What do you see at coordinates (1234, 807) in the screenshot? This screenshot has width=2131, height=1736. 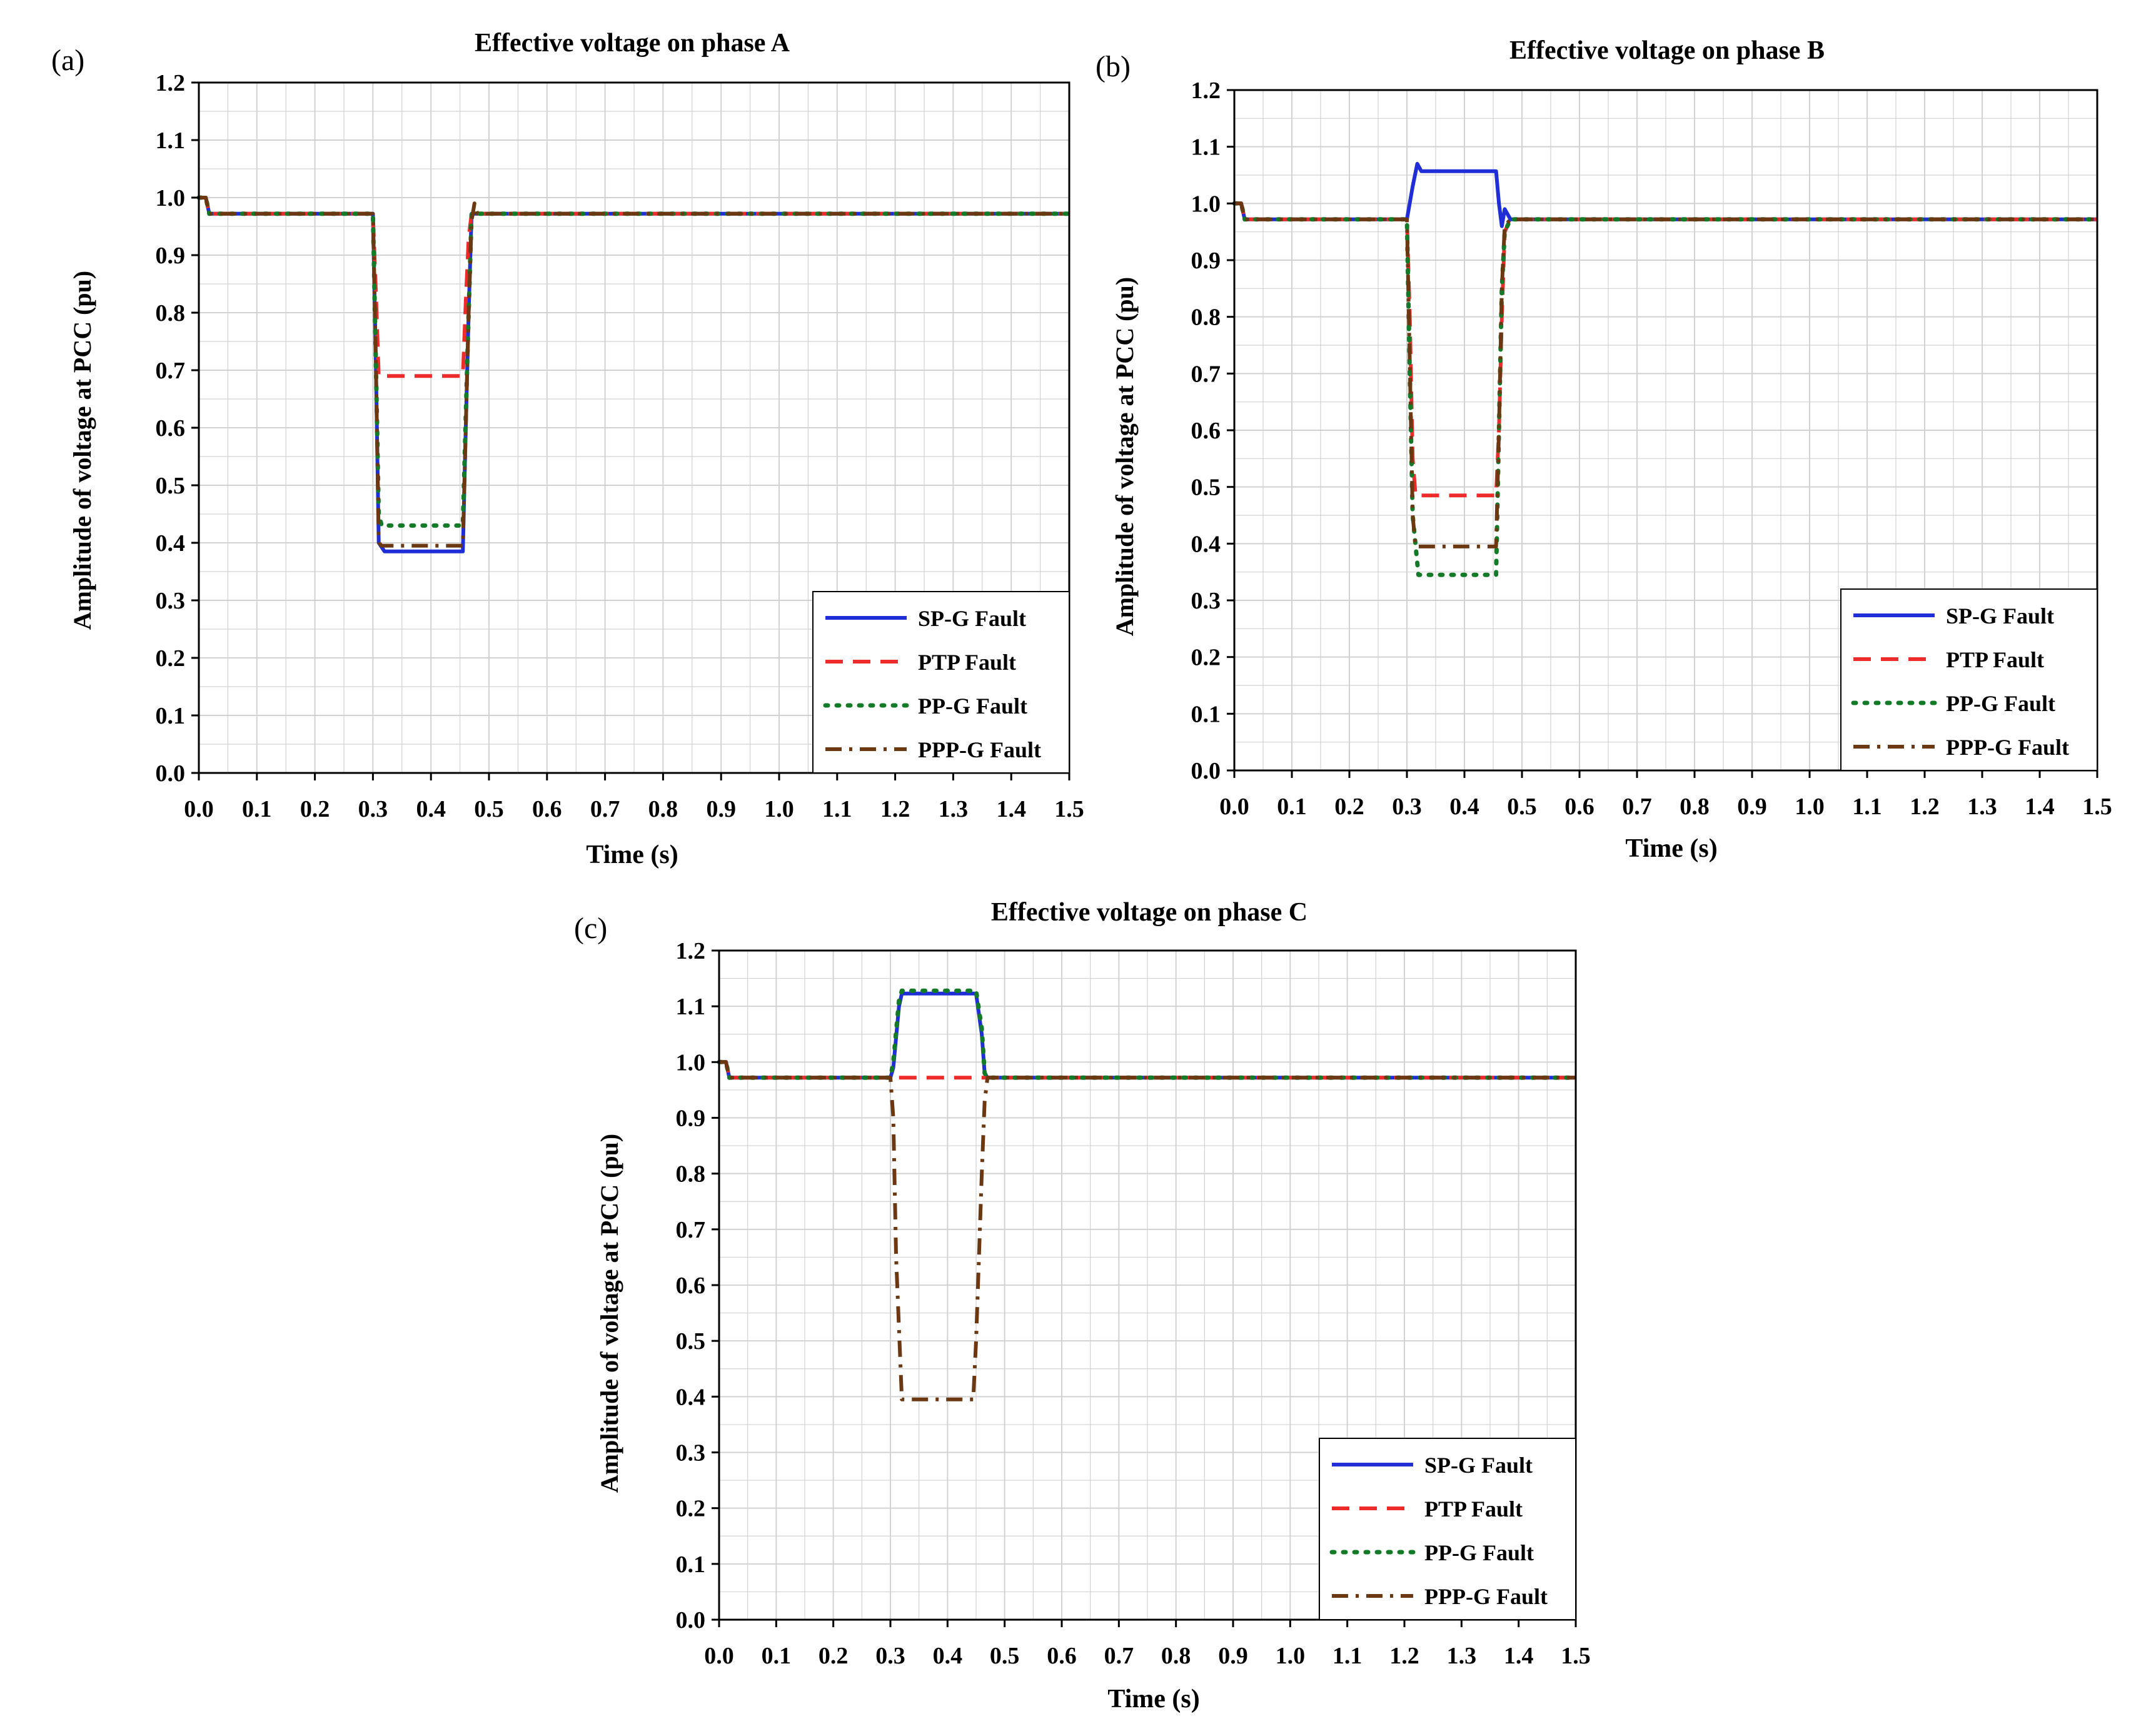 I see `panel-b-x-tick-label: 0.0` at bounding box center [1234, 807].